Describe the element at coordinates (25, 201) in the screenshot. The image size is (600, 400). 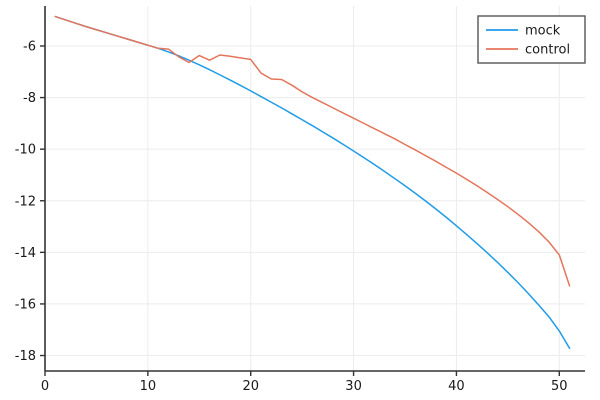
I see `y-axis-tick-label: -12` at that location.